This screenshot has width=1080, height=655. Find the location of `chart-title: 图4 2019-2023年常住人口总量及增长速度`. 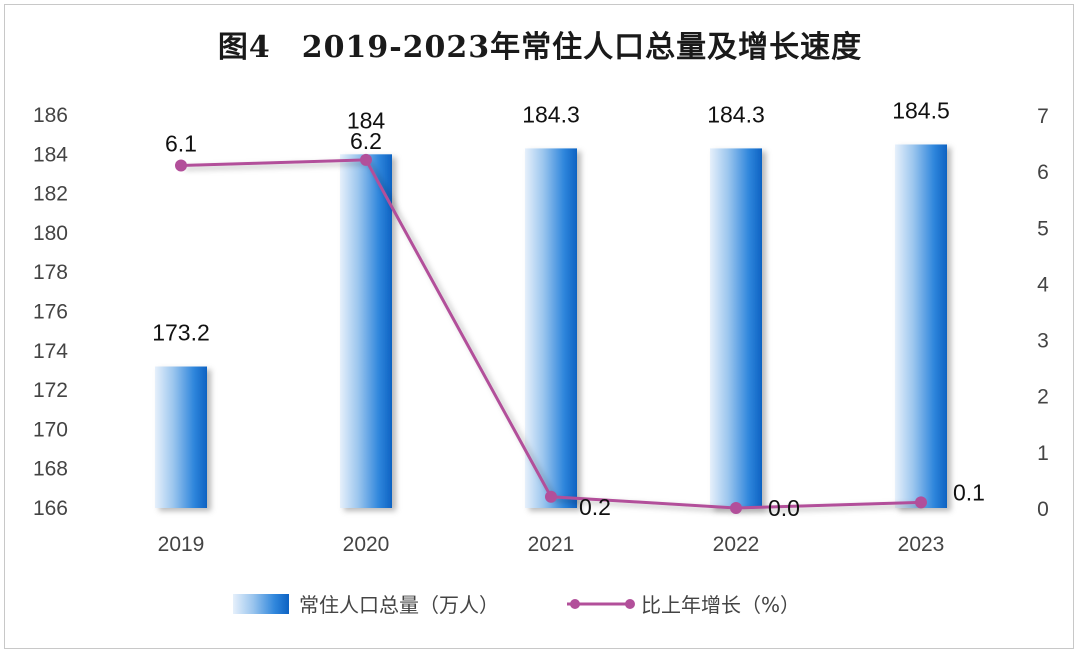

chart-title: 图4 2019-2023年常住人口总量及增长速度 is located at coordinates (540, 47).